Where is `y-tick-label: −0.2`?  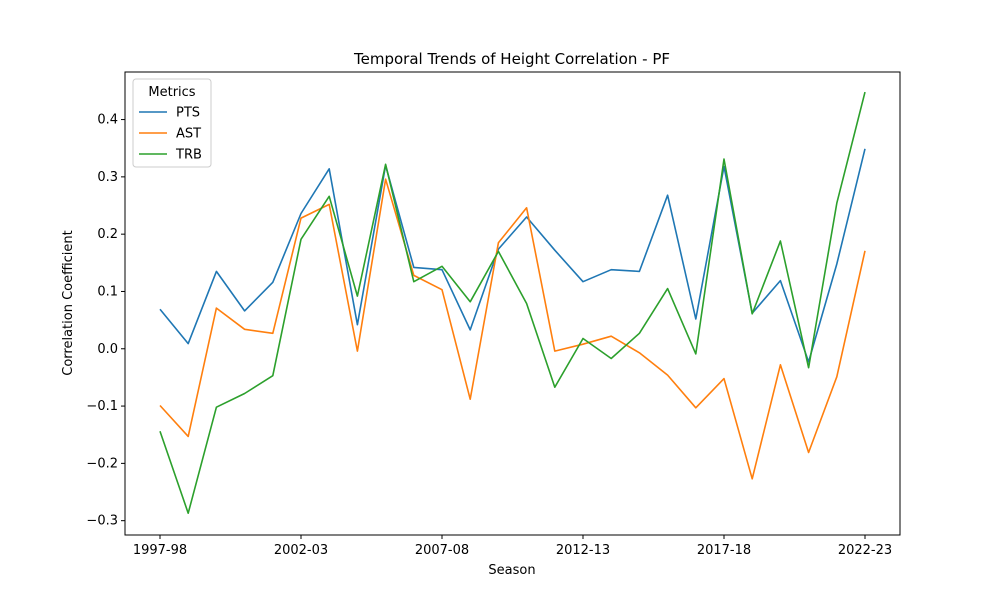
y-tick-label: −0.2 is located at coordinates (102, 463).